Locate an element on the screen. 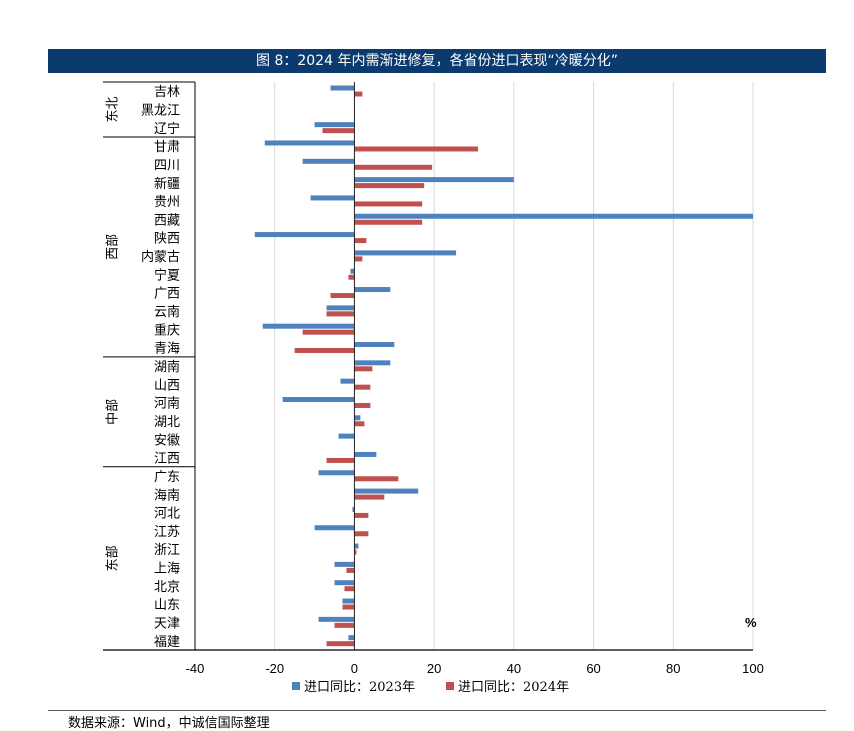 This screenshot has width=854, height=731. group-label: 东北 is located at coordinates (113, 109).